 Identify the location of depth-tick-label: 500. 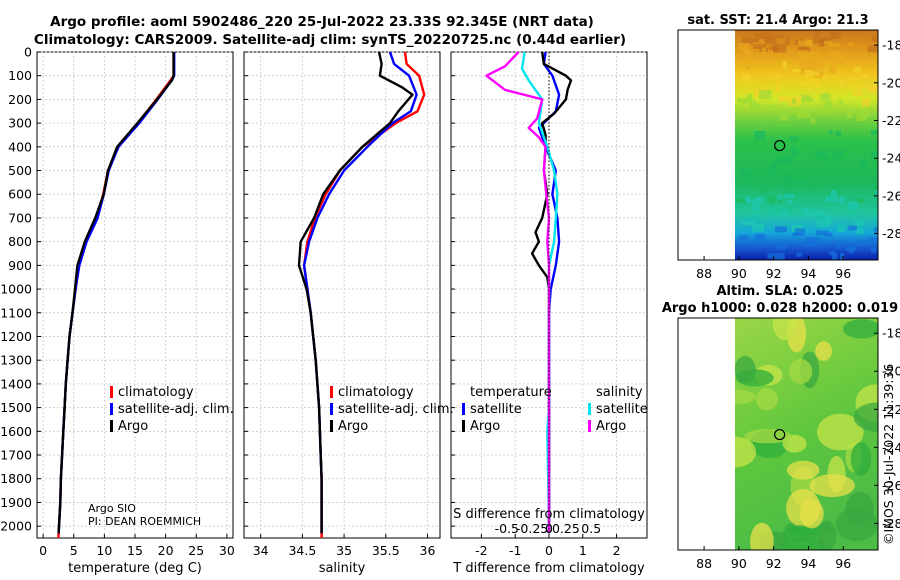
(20, 170).